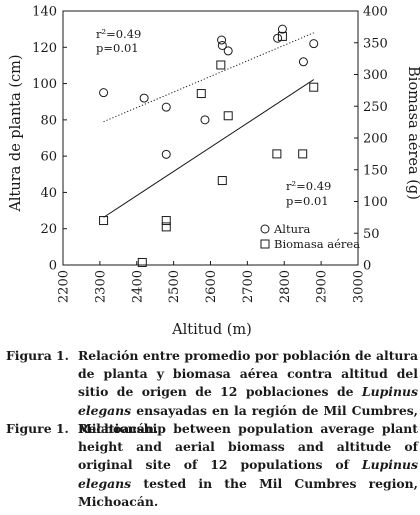  I want to click on annotation-r2-altura: r²=0.49, so click(118, 34).